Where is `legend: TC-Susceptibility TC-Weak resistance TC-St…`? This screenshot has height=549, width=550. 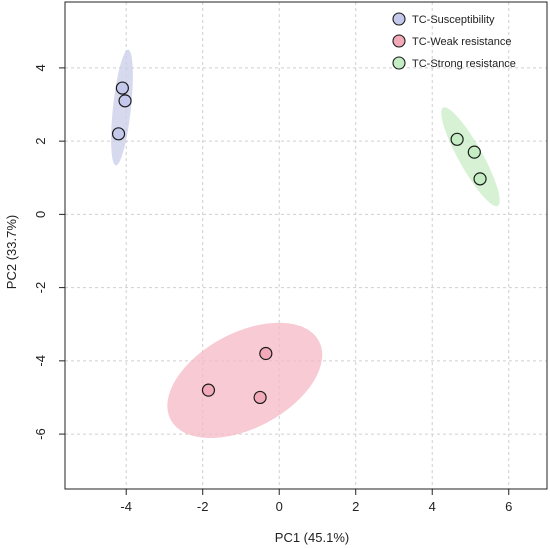
legend: TC-Susceptibility TC-Weak resistance TC-St… is located at coordinates (454, 41).